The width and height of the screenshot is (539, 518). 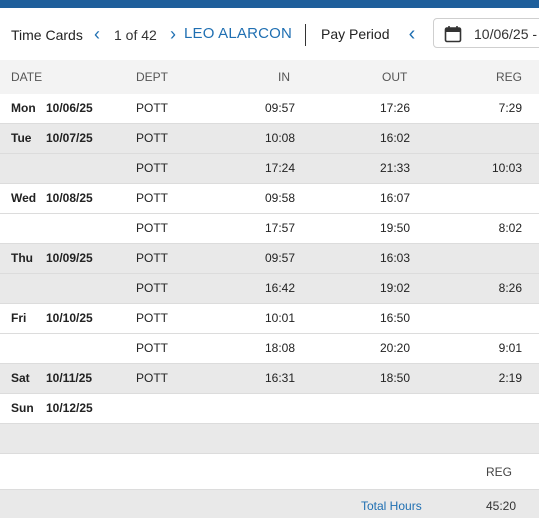 I want to click on chevron-right-icon: ›, so click(x=173, y=34).